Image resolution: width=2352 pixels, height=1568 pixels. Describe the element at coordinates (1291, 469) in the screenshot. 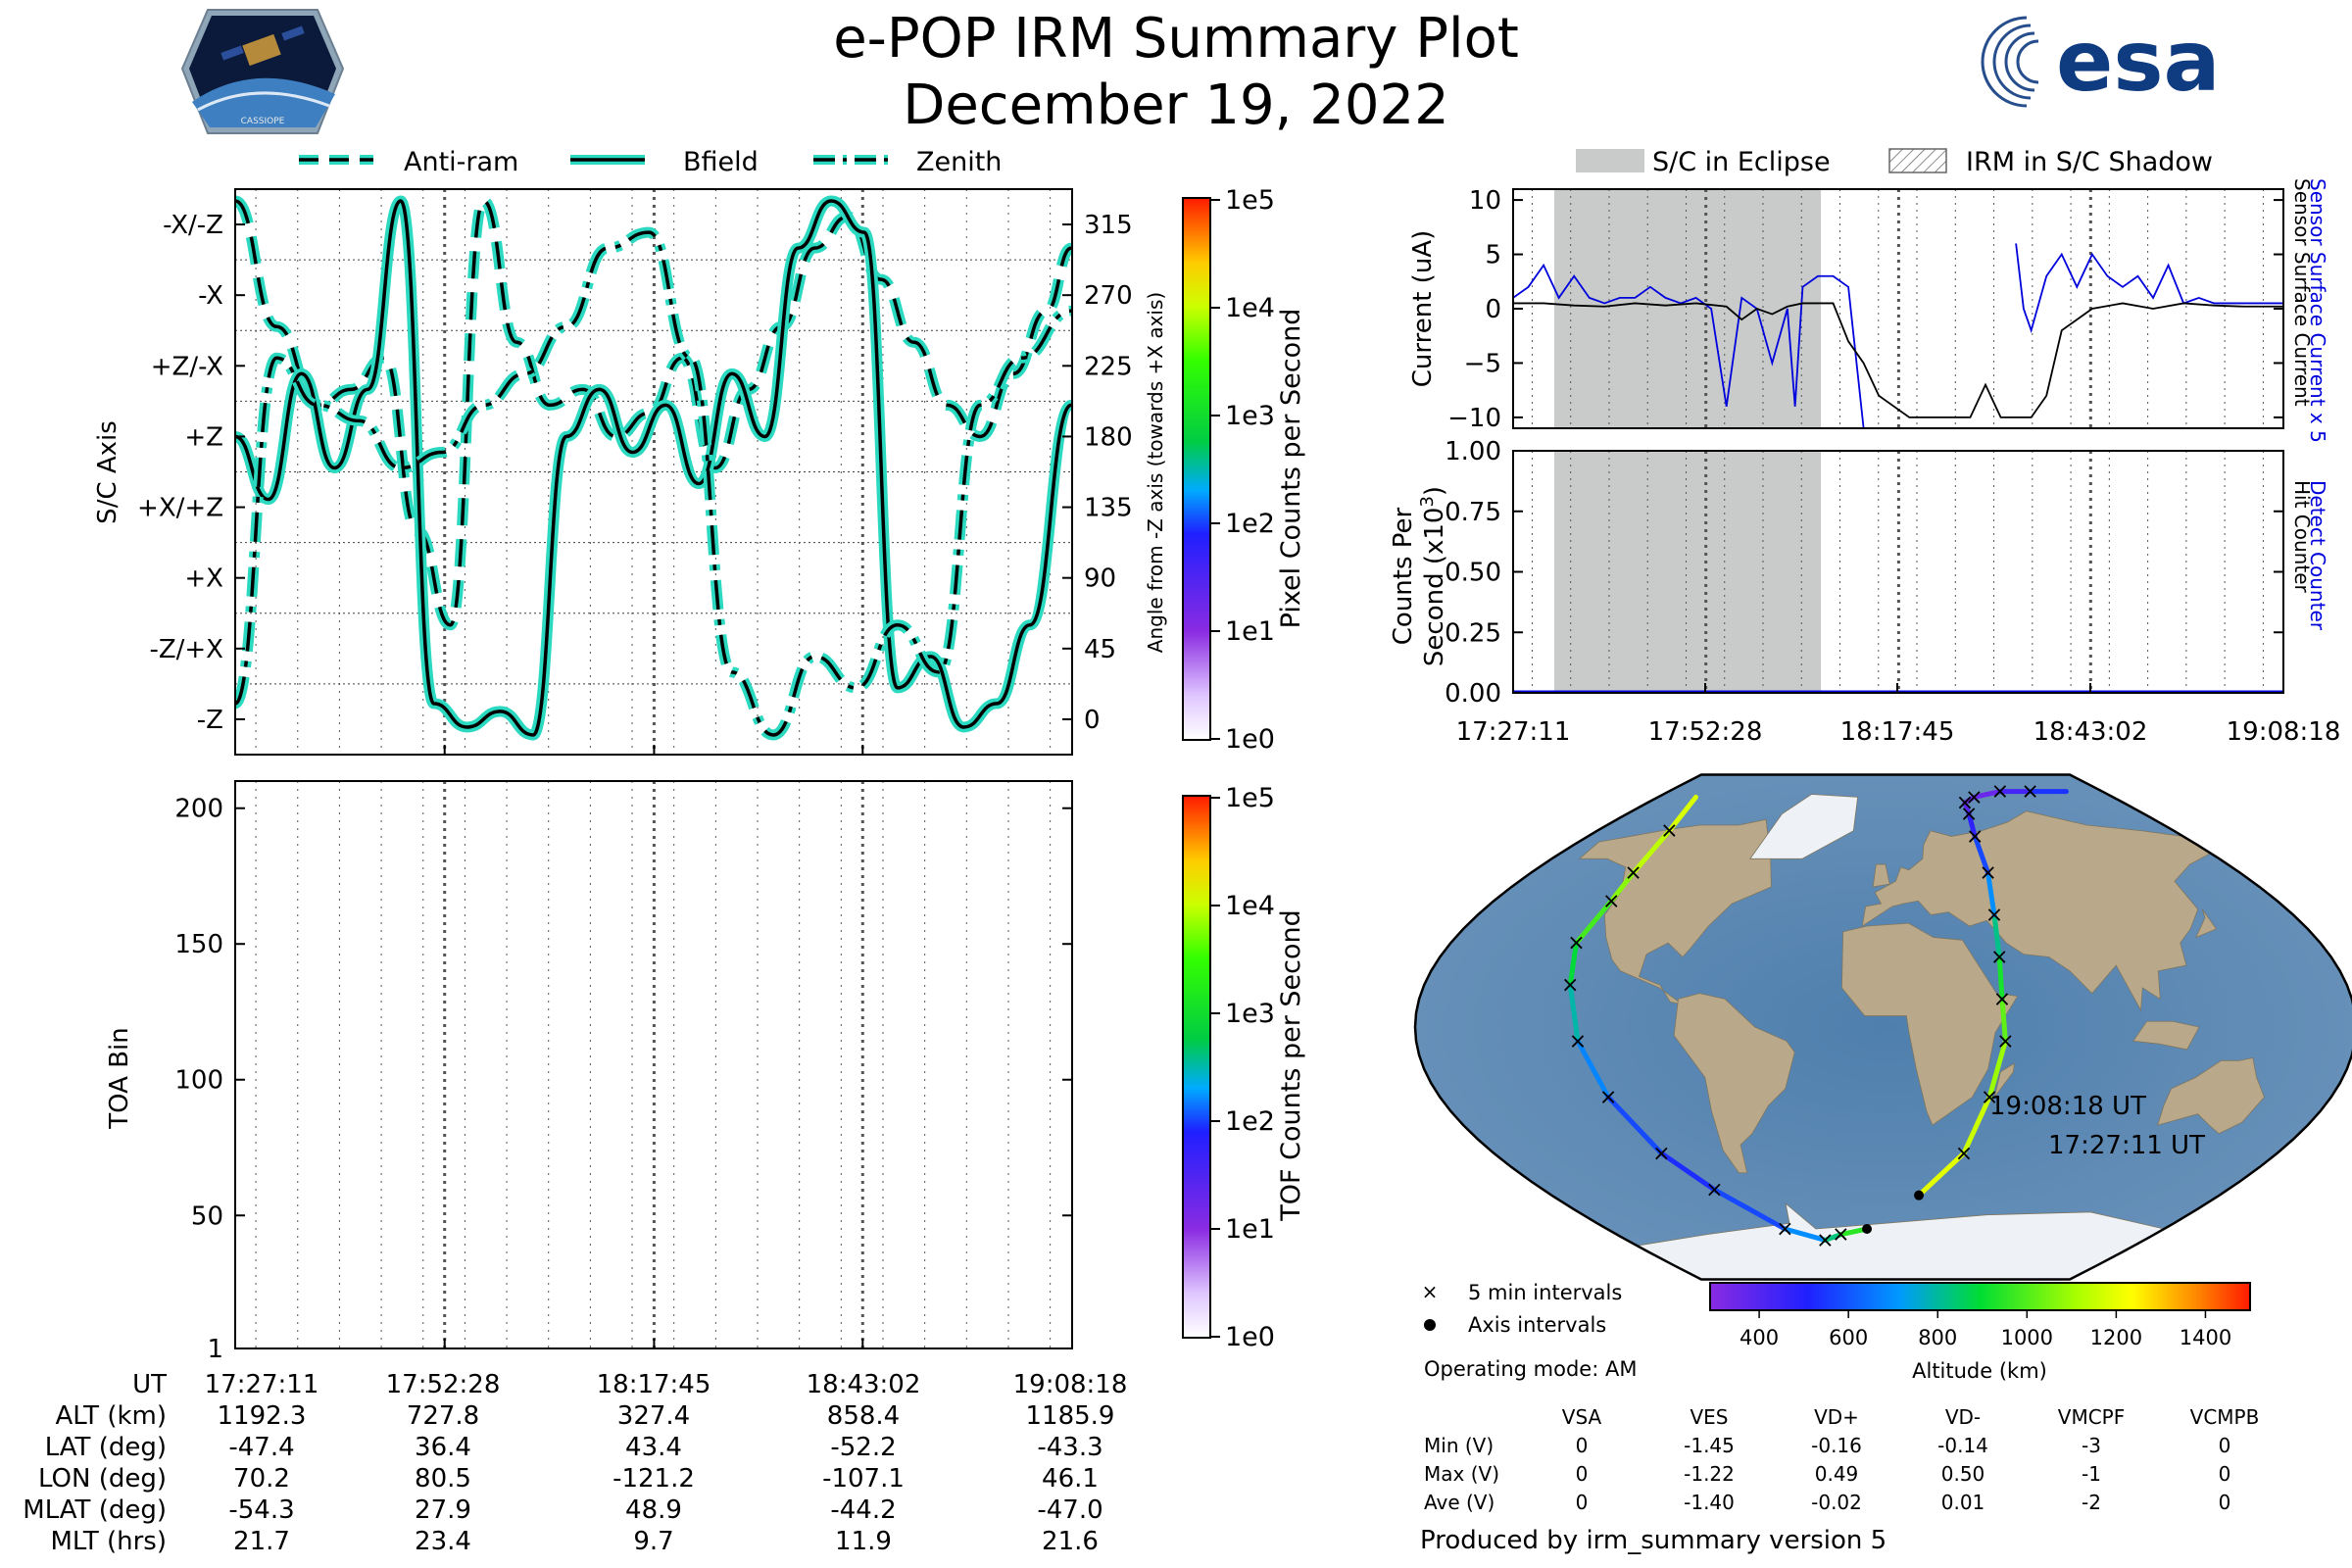

I see `pixel-colorbar-label: Pixel Counts per Second` at that location.